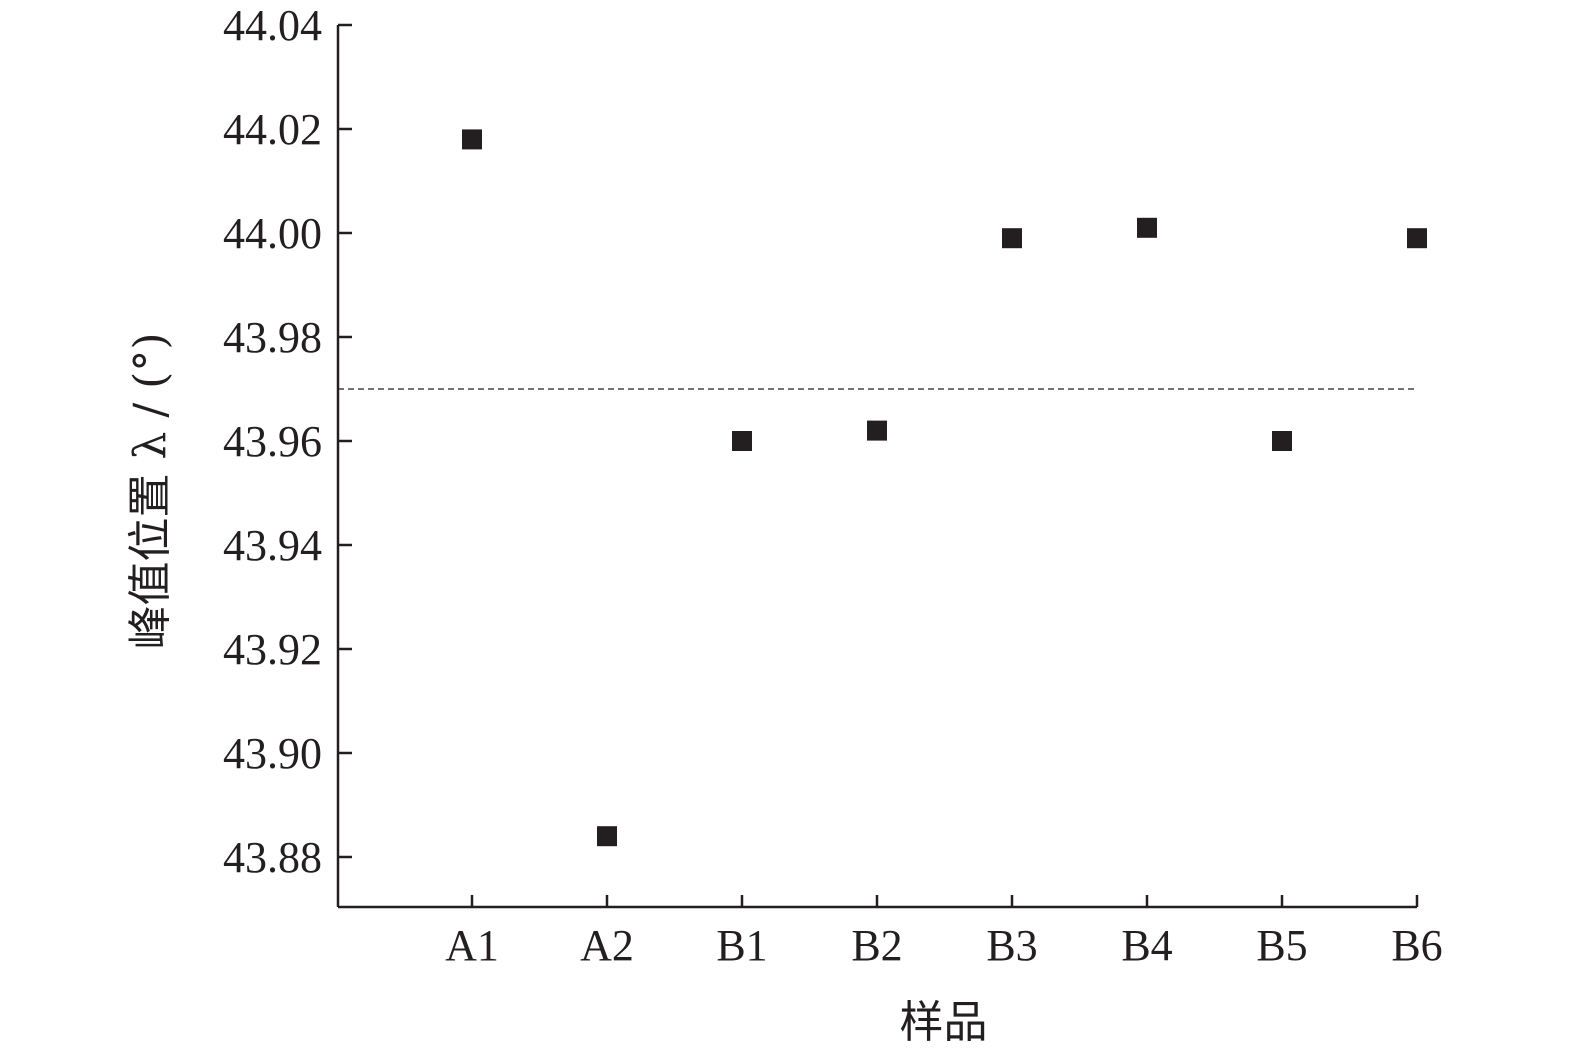 Image resolution: width=1575 pixels, height=1058 pixels. I want to click on y-tick-label: 44.04, so click(272, 25).